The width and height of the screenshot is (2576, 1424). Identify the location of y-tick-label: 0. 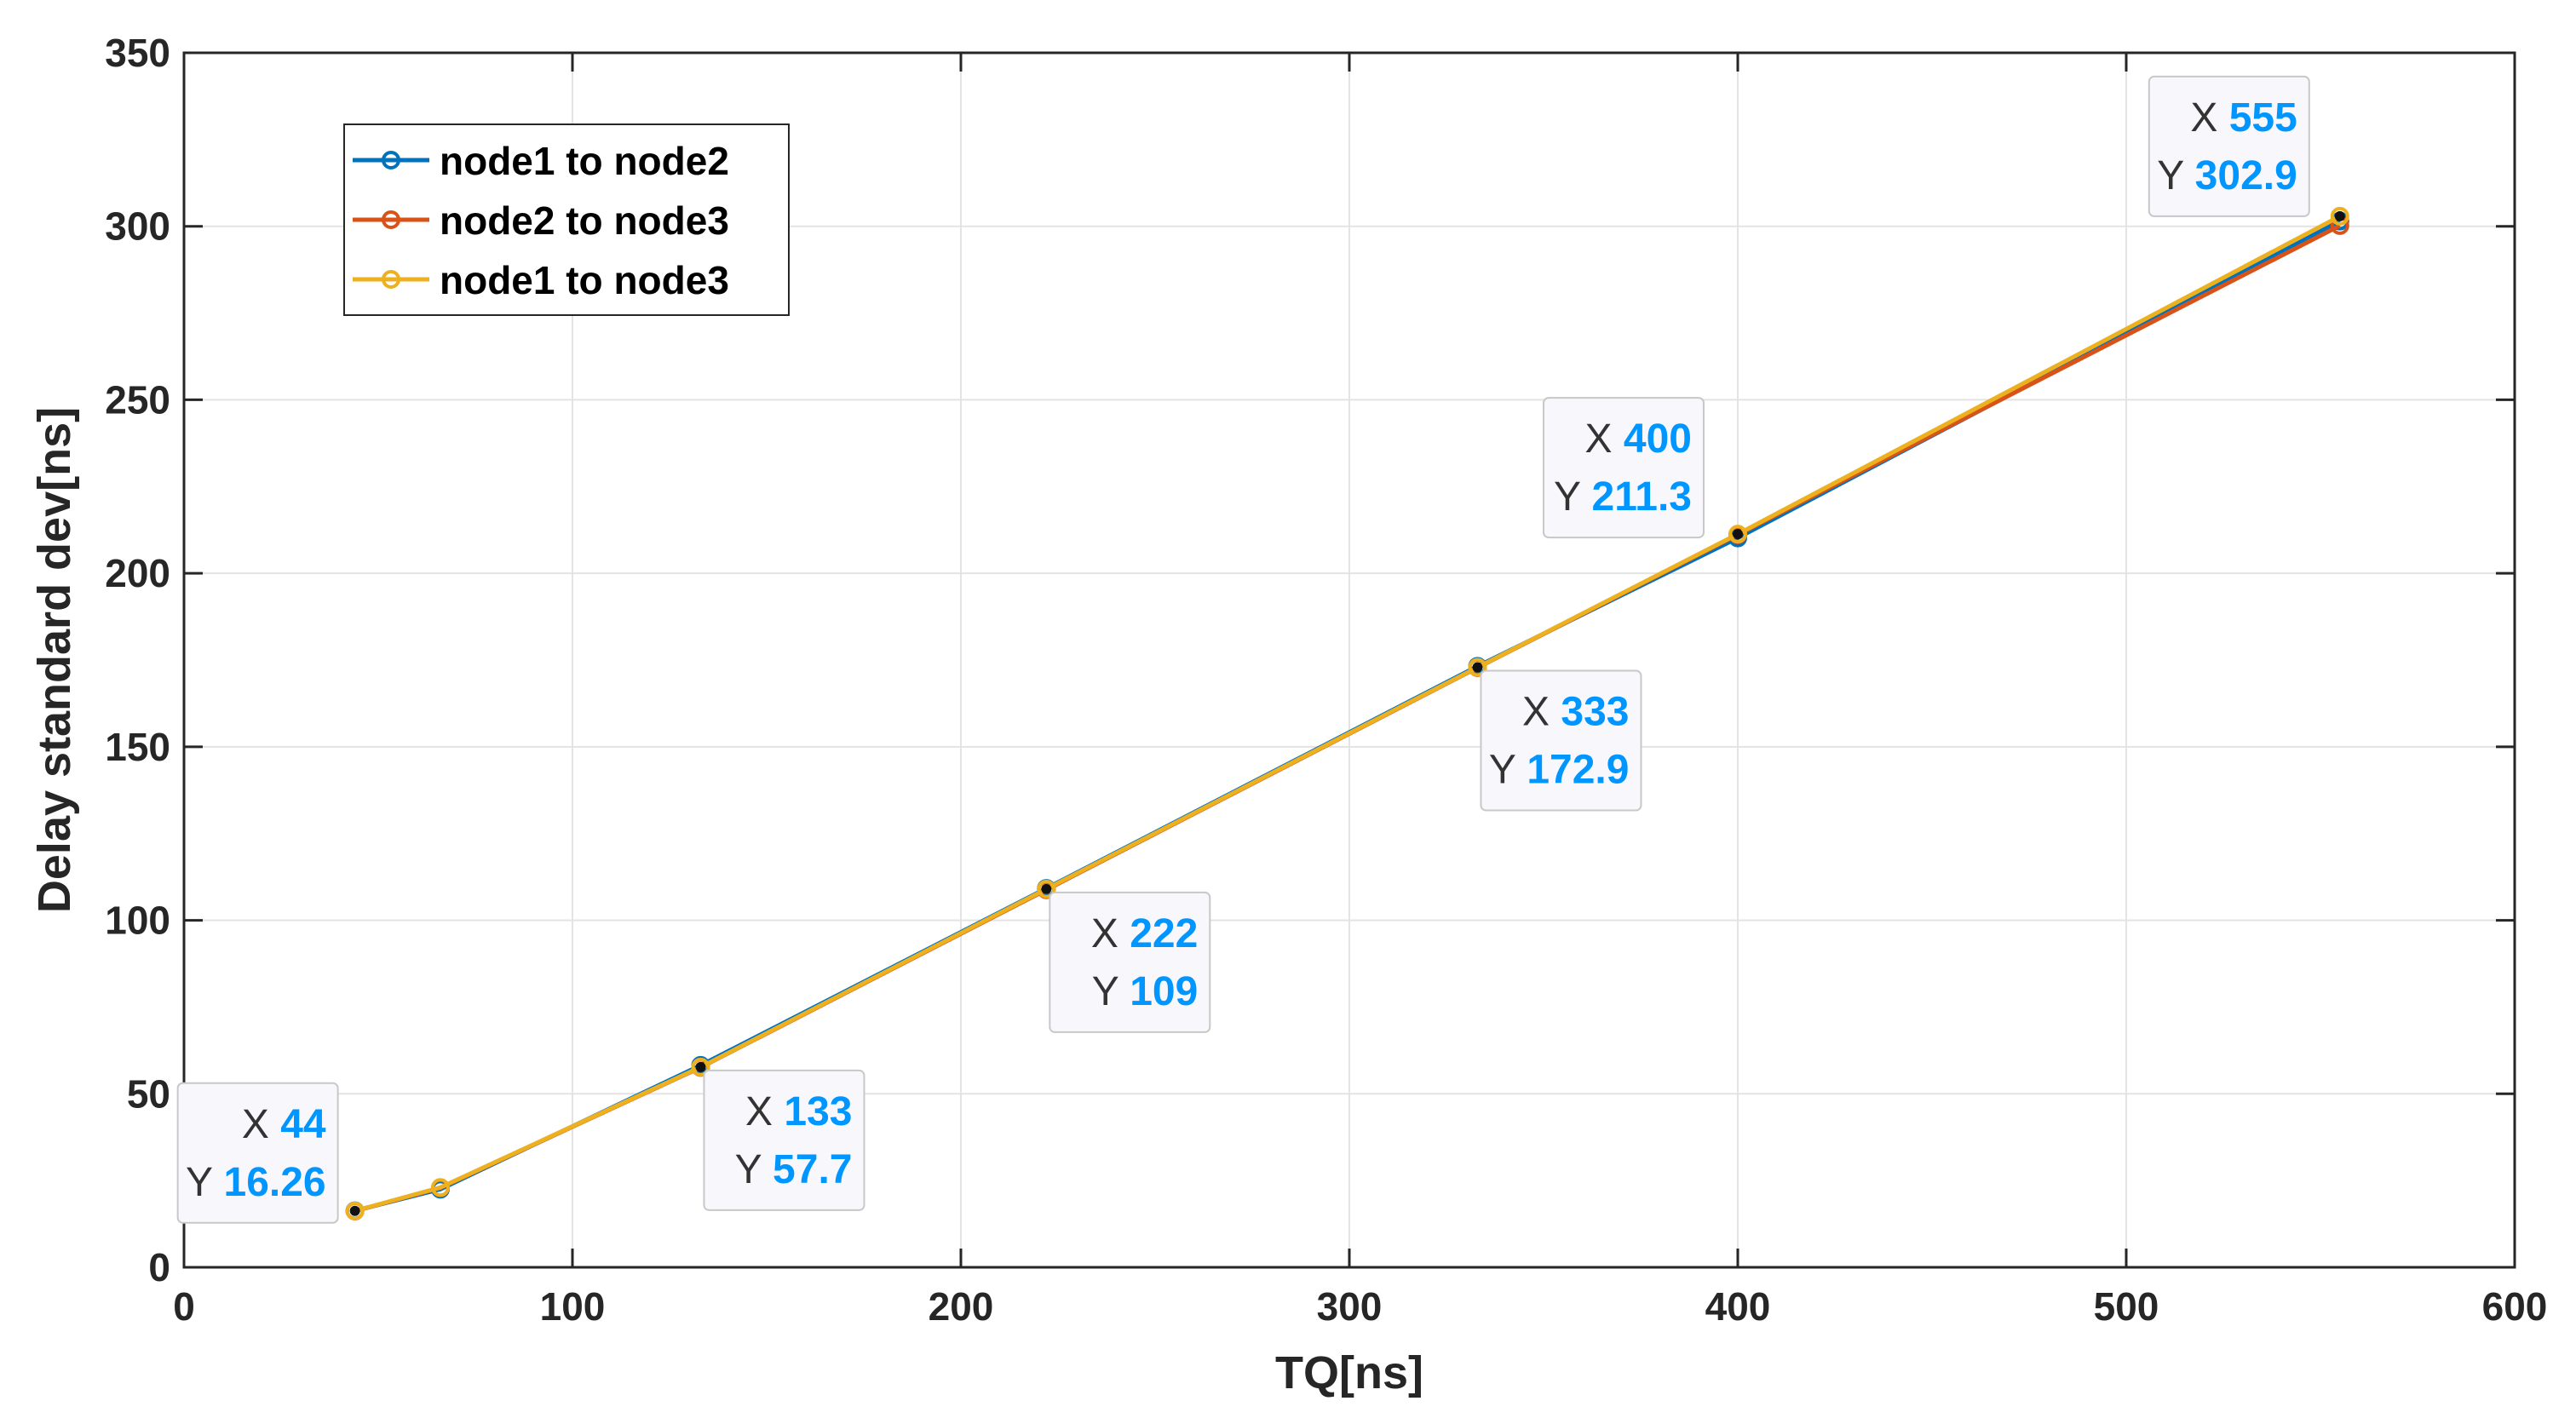
(159, 1267).